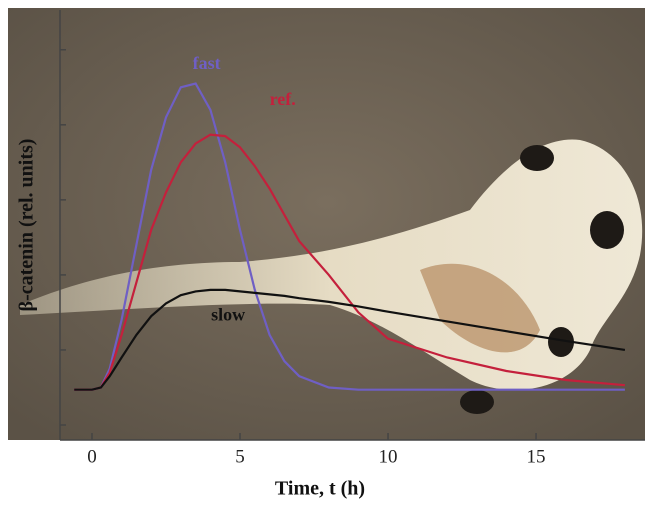  Describe the element at coordinates (283, 99) in the screenshot. I see `series-label: ref.` at that location.